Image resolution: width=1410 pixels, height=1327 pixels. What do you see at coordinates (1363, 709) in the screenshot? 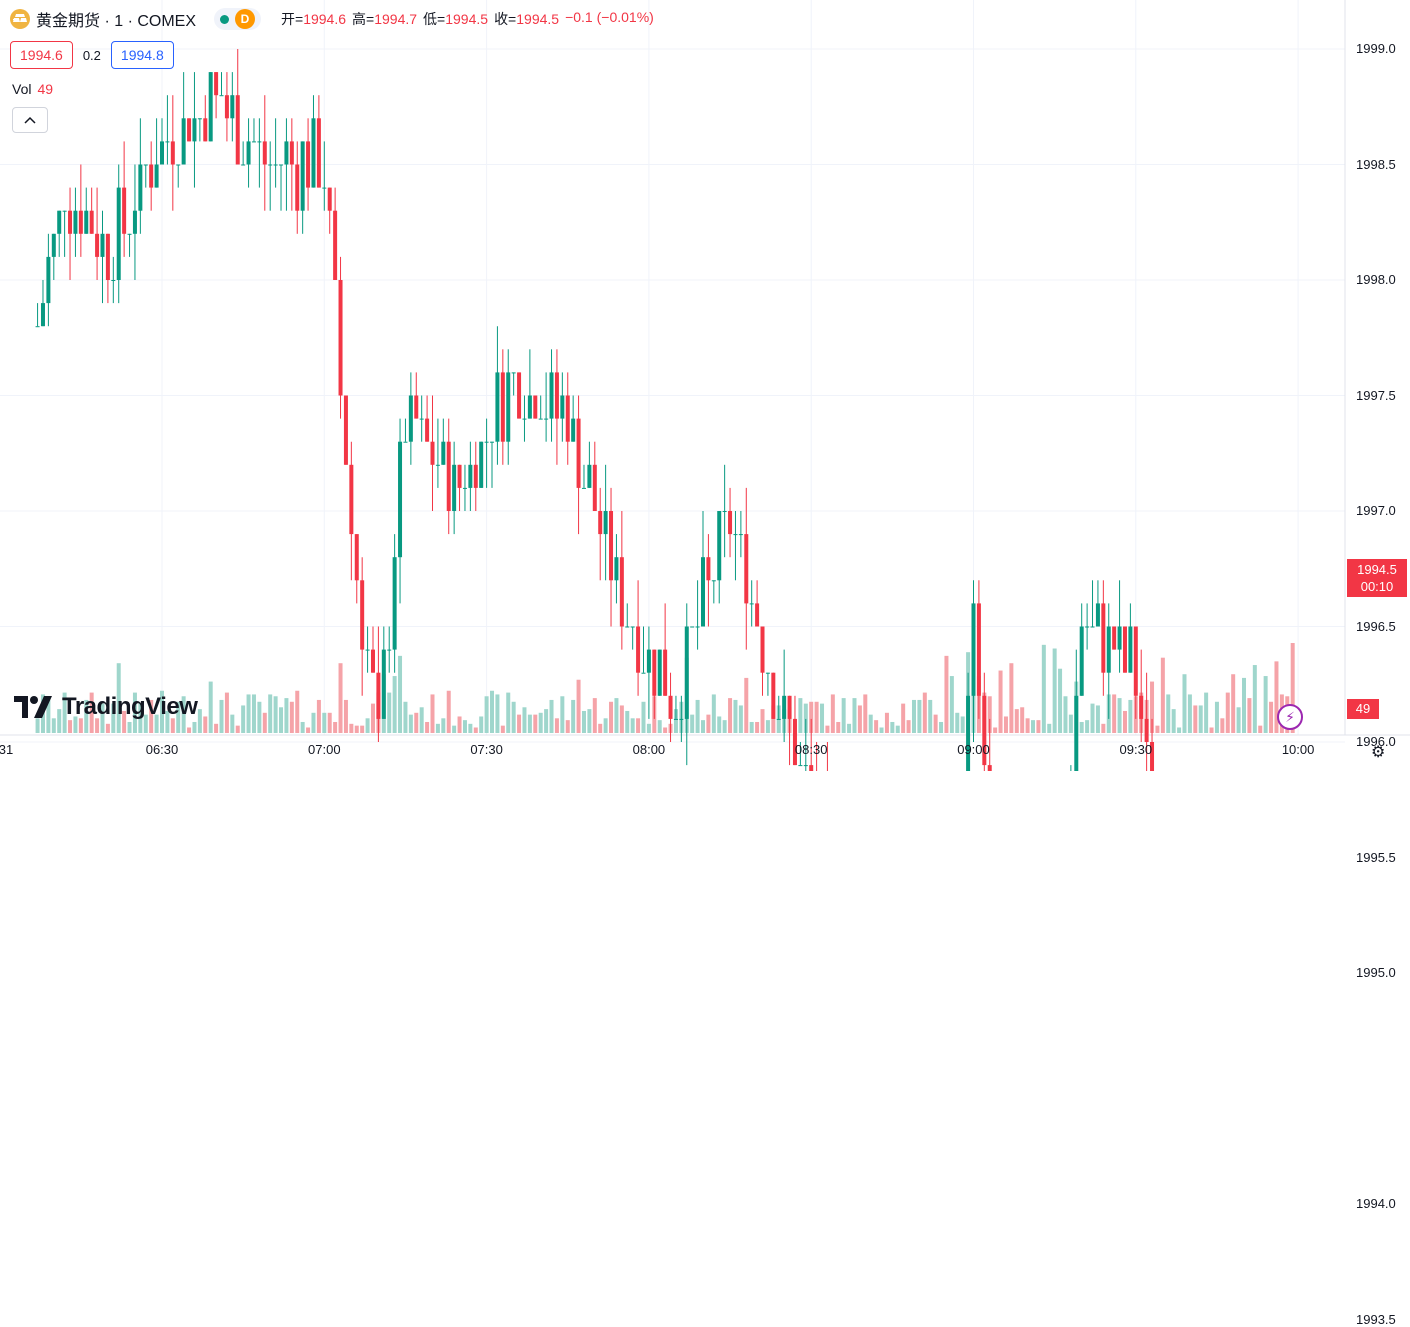
I see `last-volume-label: 49` at bounding box center [1363, 709].